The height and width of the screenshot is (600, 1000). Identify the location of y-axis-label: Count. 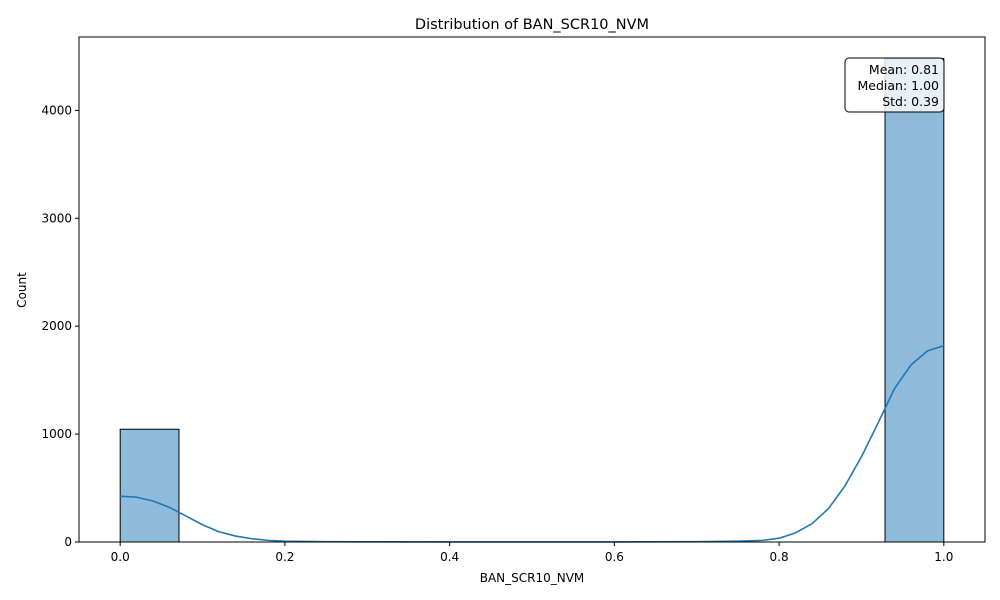
(22, 290).